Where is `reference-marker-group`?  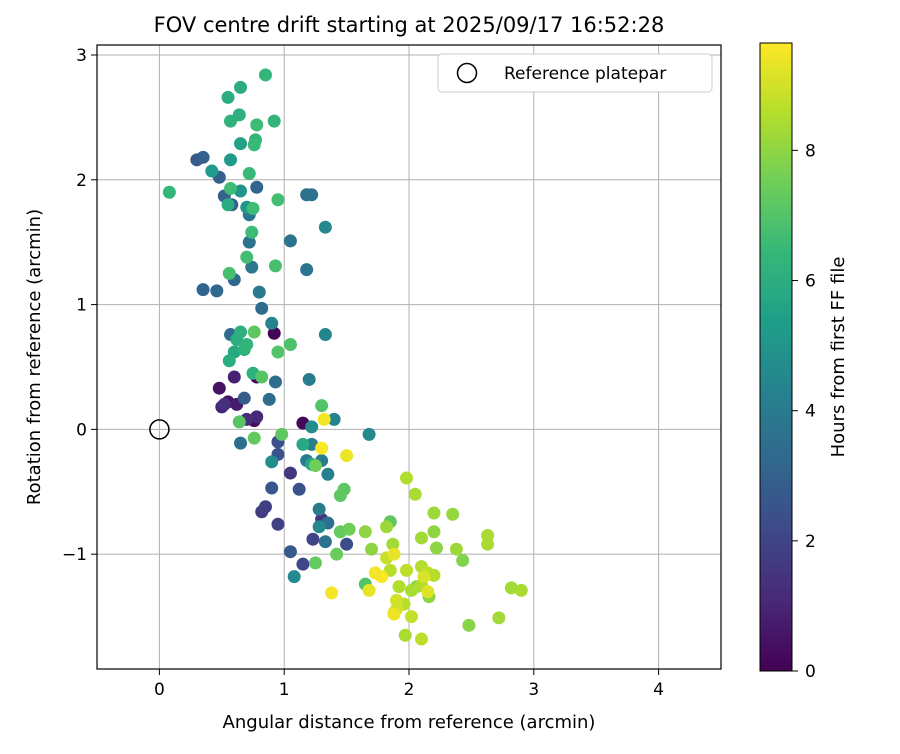
reference-marker-group is located at coordinates (159, 429).